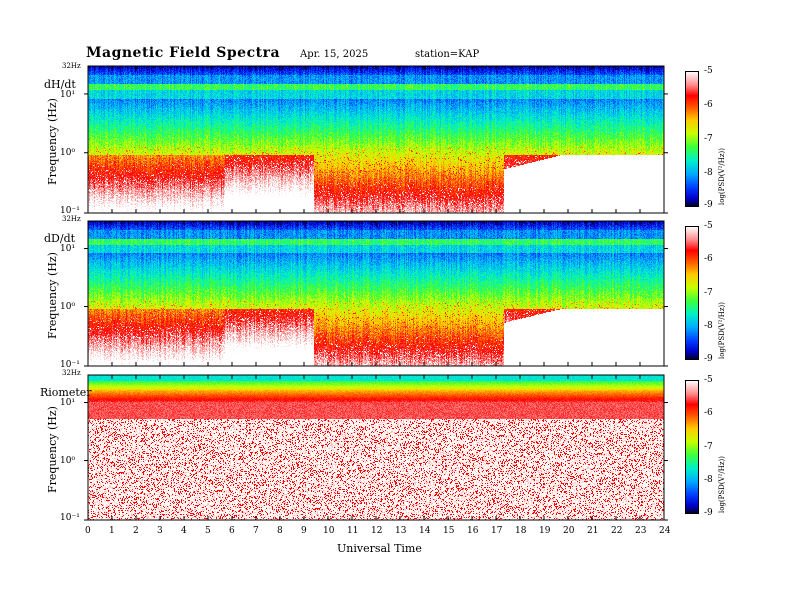 The height and width of the screenshot is (612, 792). Describe the element at coordinates (68, 403) in the screenshot. I see `y-tick-3-0: 10¹` at that location.